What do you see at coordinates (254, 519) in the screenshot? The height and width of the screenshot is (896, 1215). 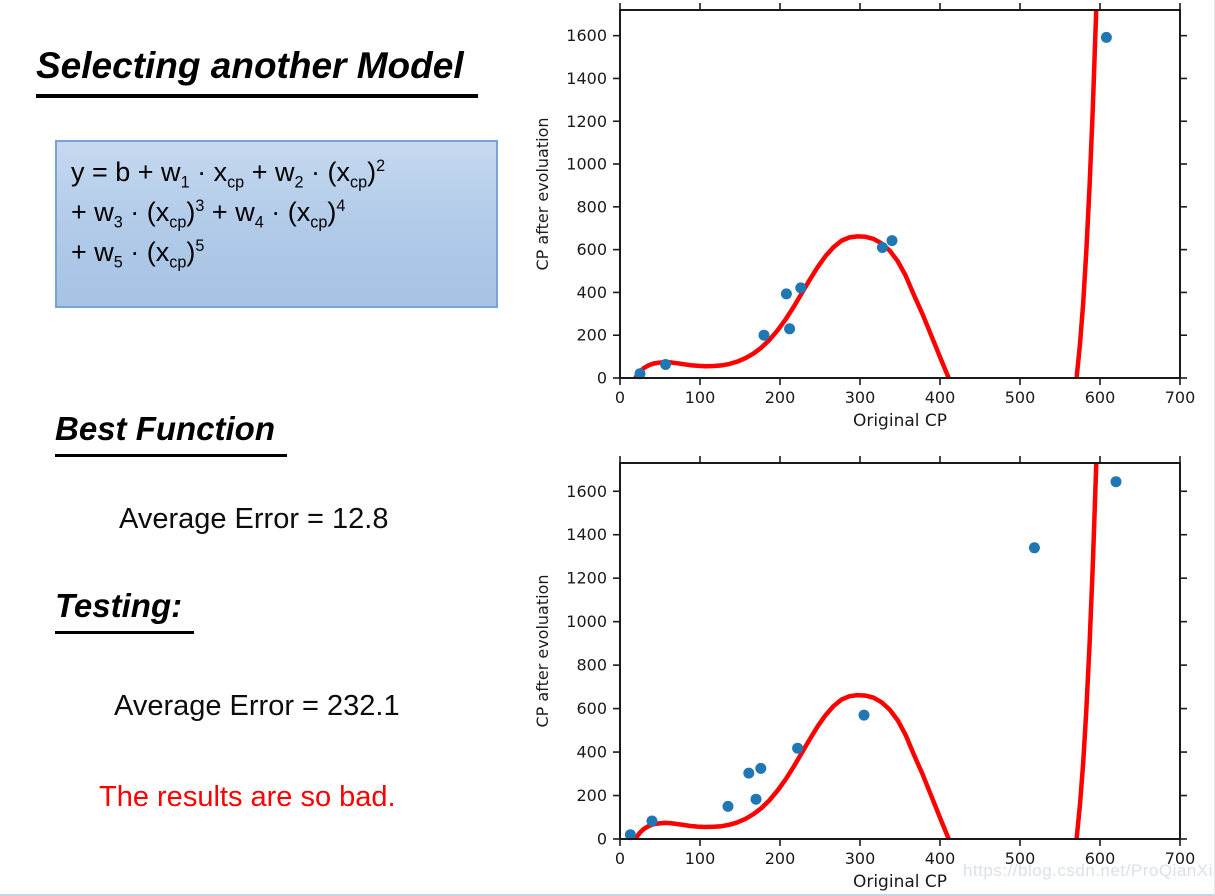 I see `training-average-error: Average Error = 12.8` at bounding box center [254, 519].